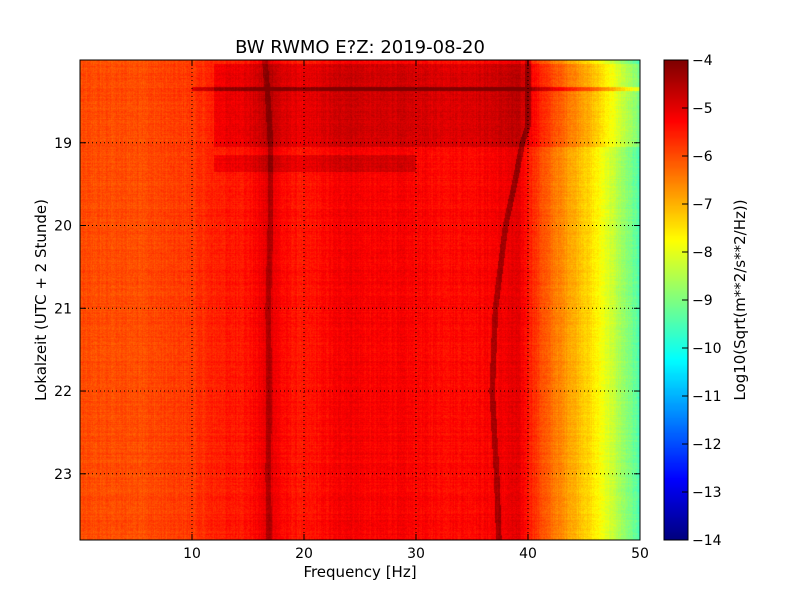  I want to click on y-tick-label: 20, so click(63, 227).